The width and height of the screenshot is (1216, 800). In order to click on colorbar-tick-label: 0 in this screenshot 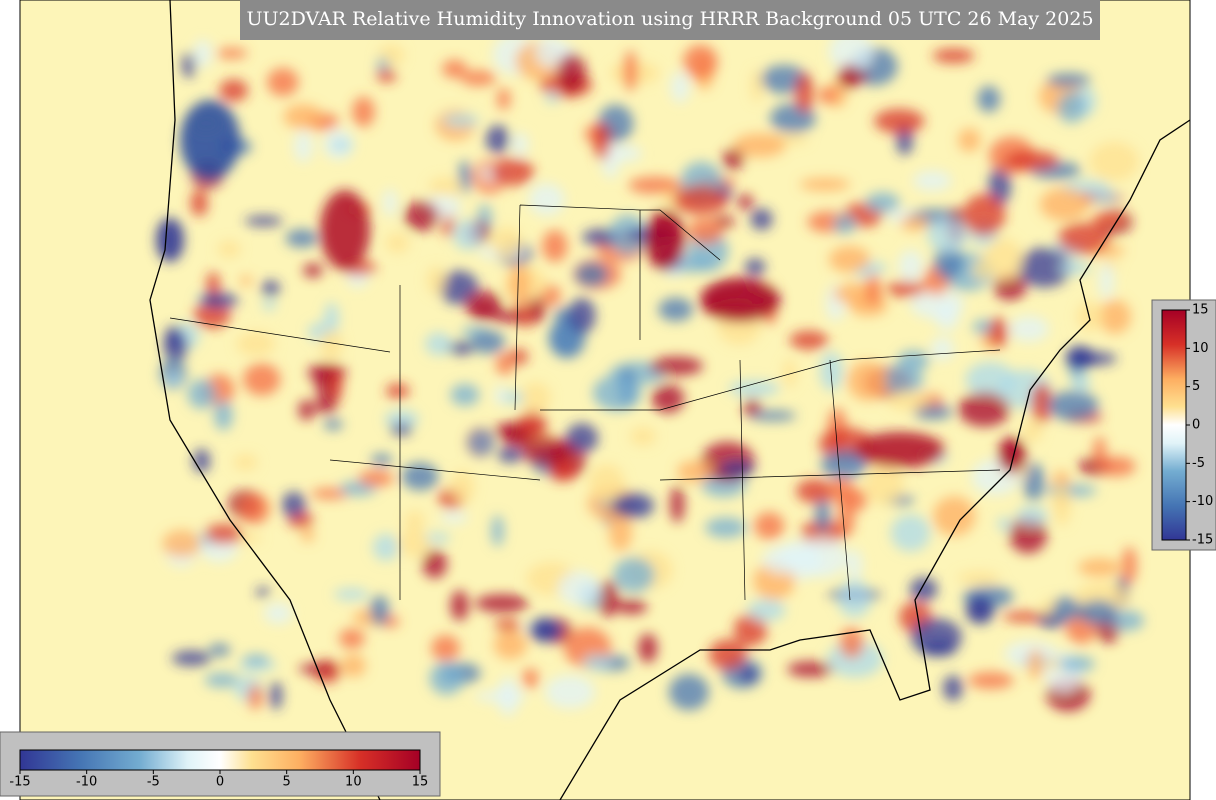, I will do `click(220, 782)`.